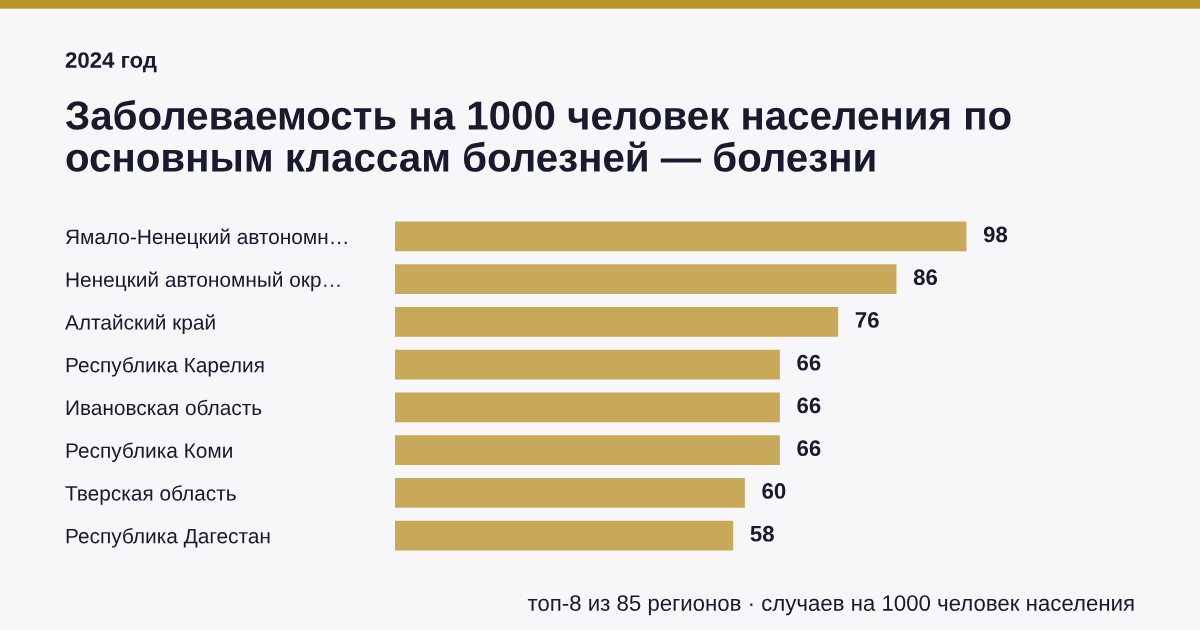 Image resolution: width=1200 pixels, height=630 pixels. Describe the element at coordinates (774, 491) in the screenshot. I see `data-label: 60` at that location.